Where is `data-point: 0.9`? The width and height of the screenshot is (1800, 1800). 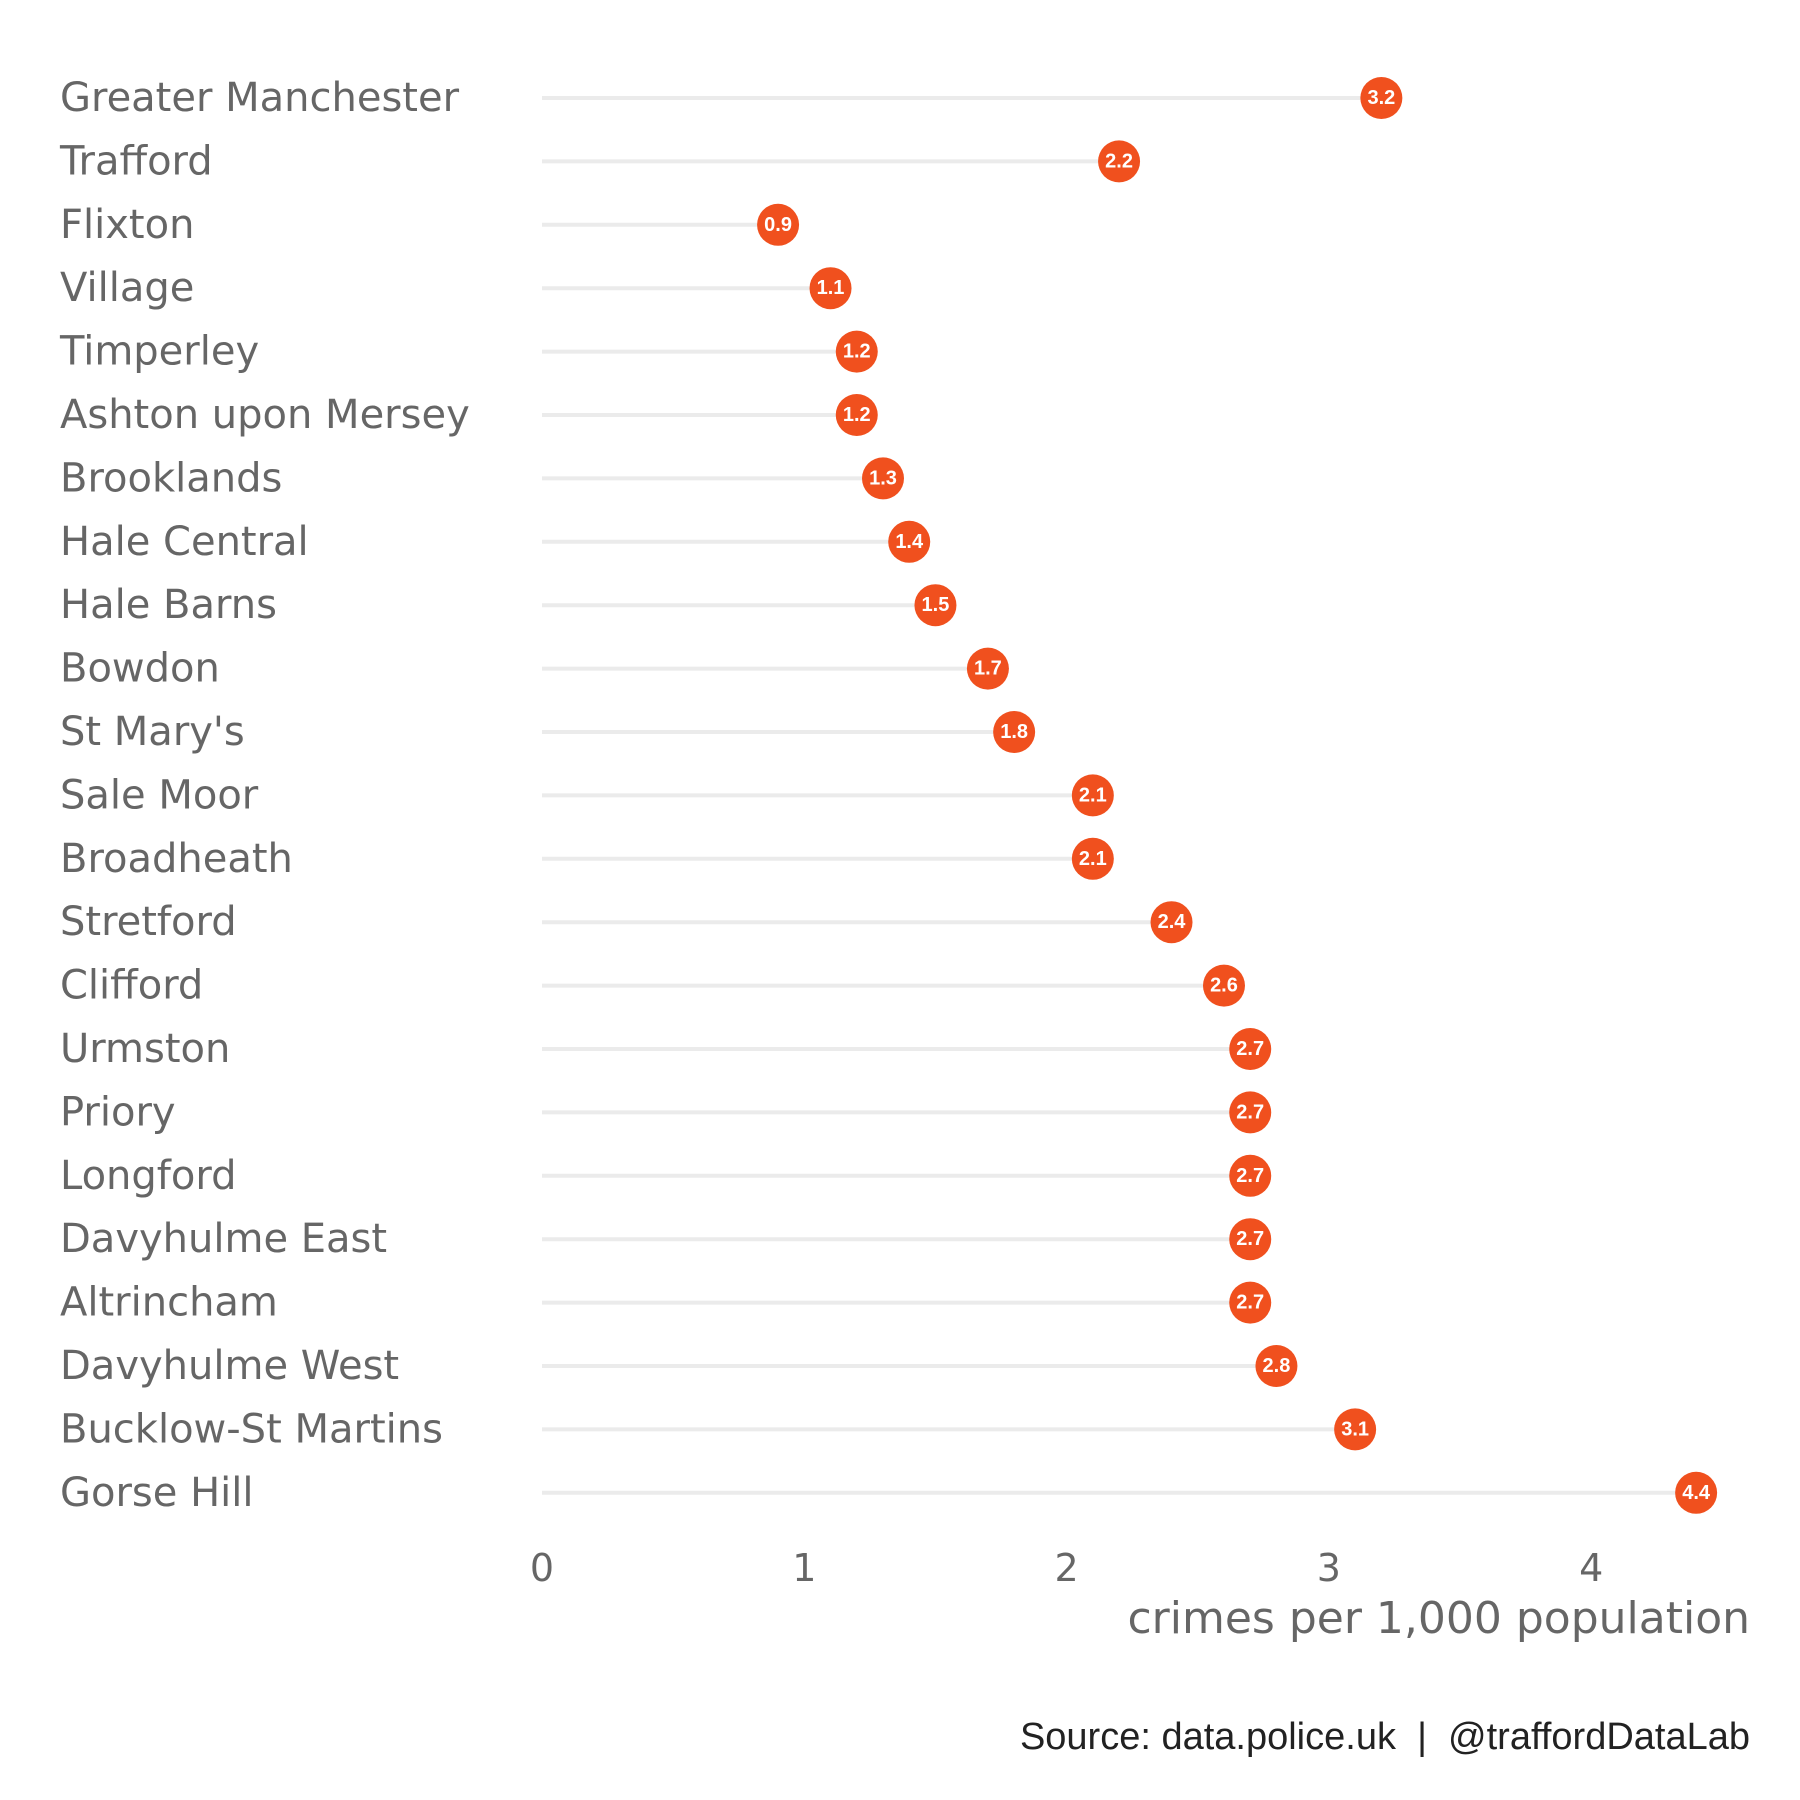
data-point: 0.9 is located at coordinates (778, 224).